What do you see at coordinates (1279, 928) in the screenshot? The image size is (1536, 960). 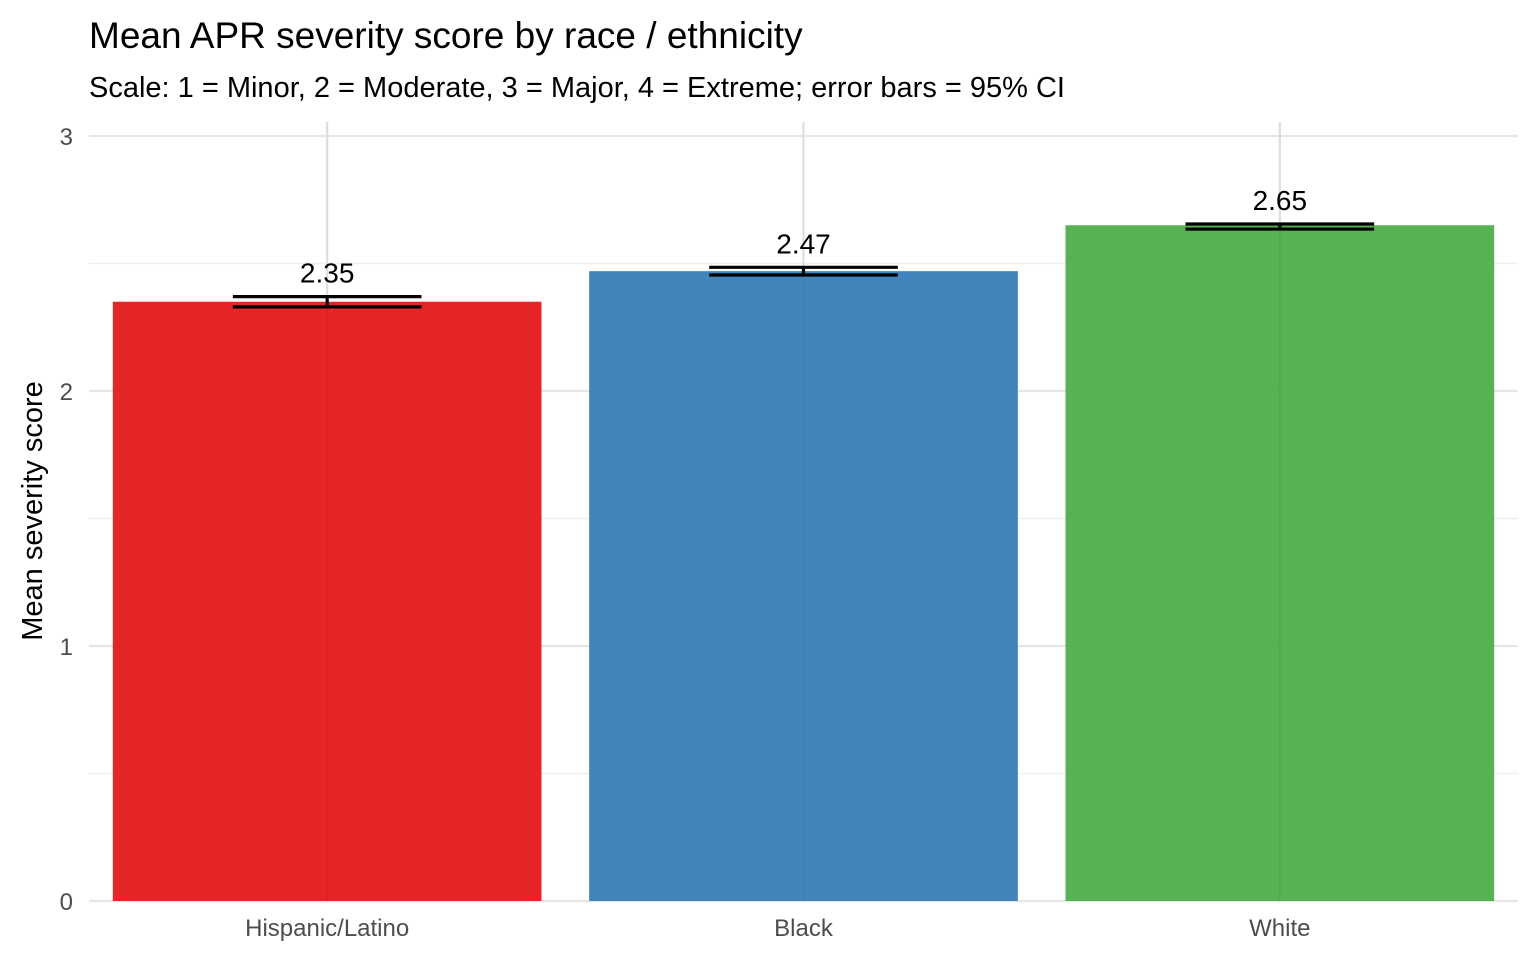 I see `x-tick-label: White` at bounding box center [1279, 928].